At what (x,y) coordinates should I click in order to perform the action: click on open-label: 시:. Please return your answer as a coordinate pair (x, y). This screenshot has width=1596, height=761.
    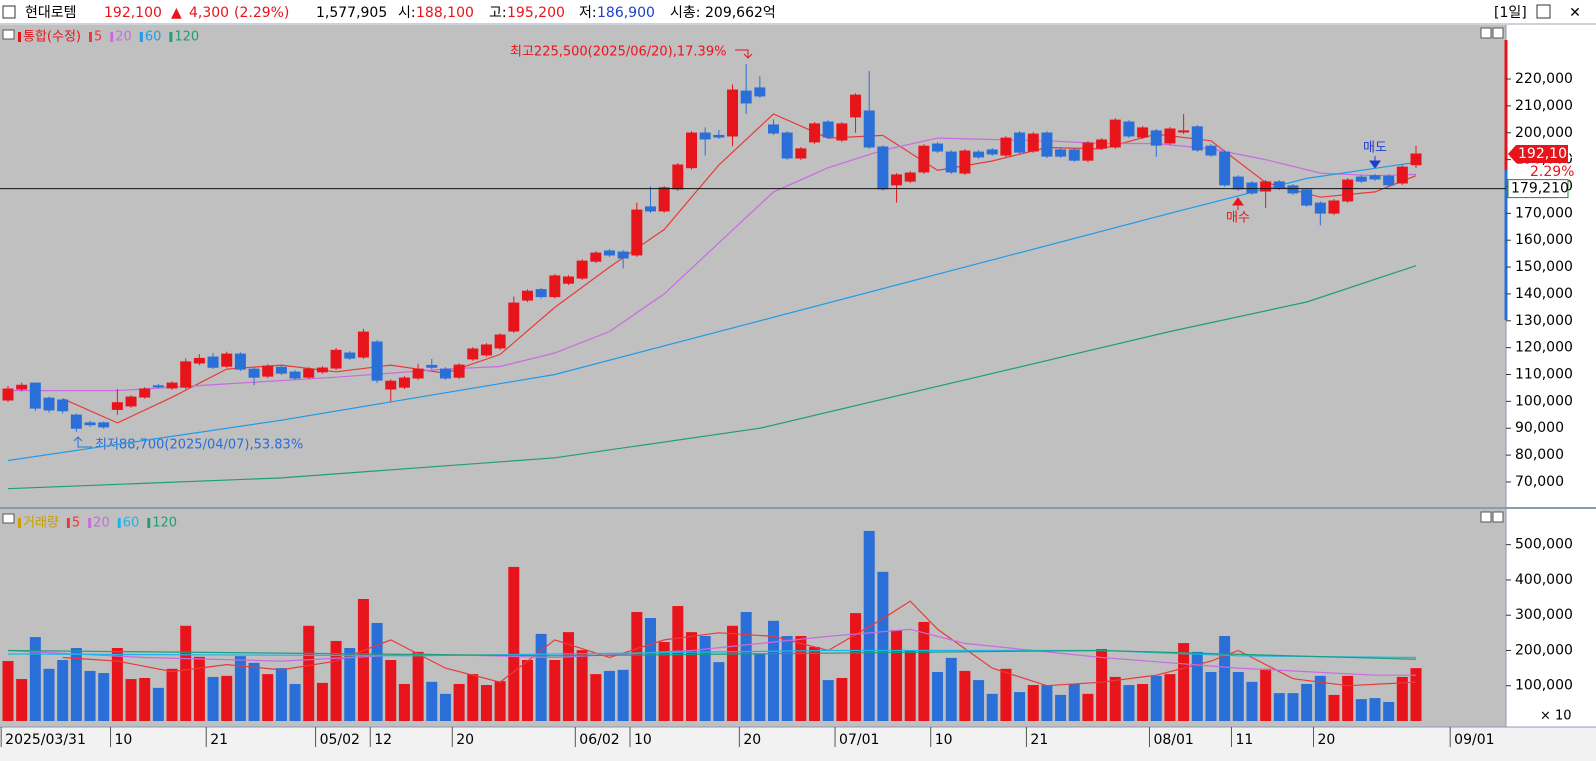
    Looking at the image, I should click on (407, 13).